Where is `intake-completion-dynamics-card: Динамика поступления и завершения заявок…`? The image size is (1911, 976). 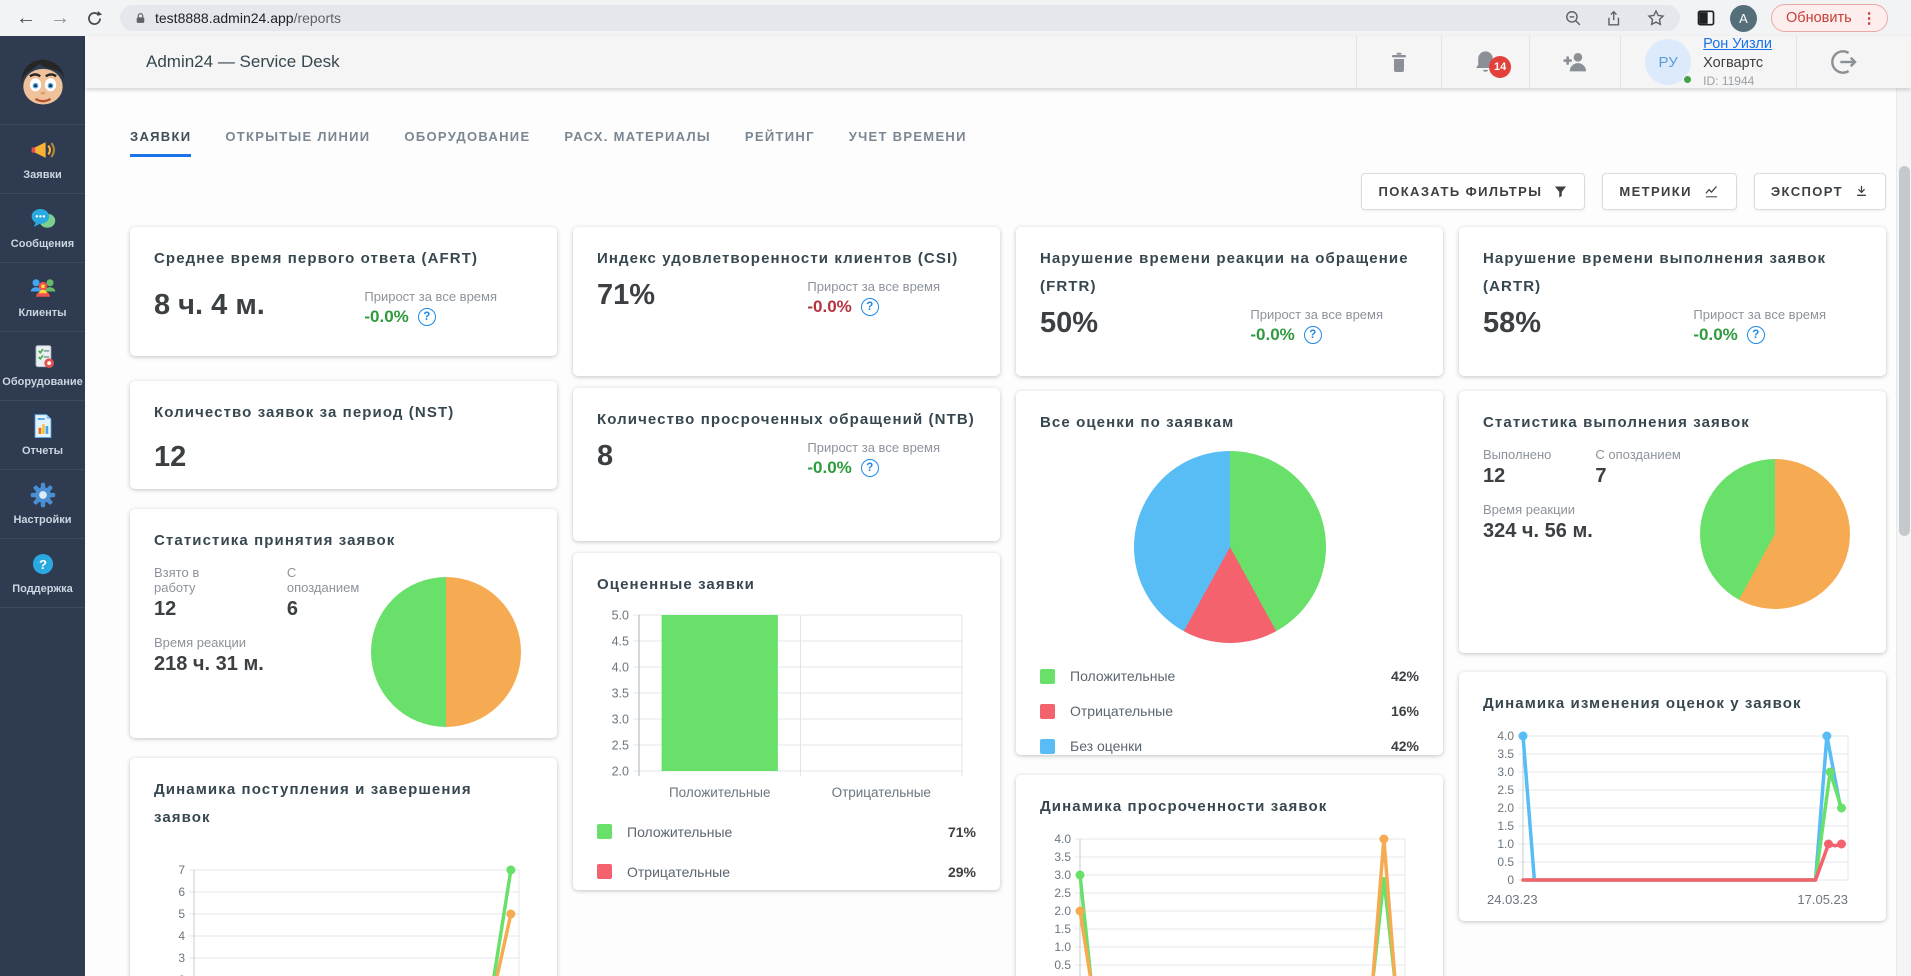
intake-completion-dynamics-card: Динамика поступления и завершения заявок… is located at coordinates (343, 867).